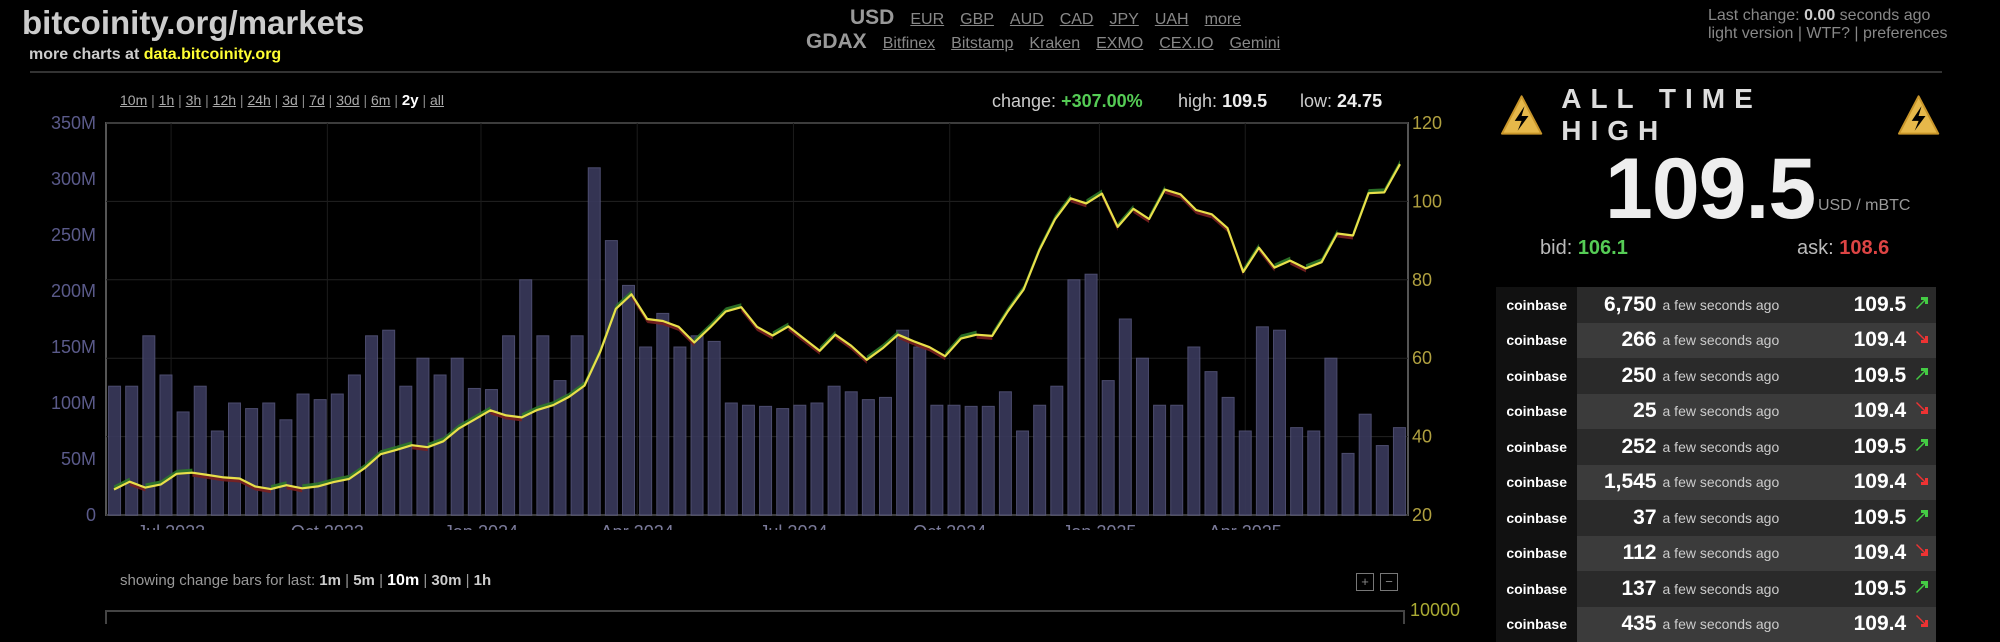 Image resolution: width=2000 pixels, height=642 pixels. Describe the element at coordinates (380, 100) in the screenshot. I see `range-link: 6m` at that location.